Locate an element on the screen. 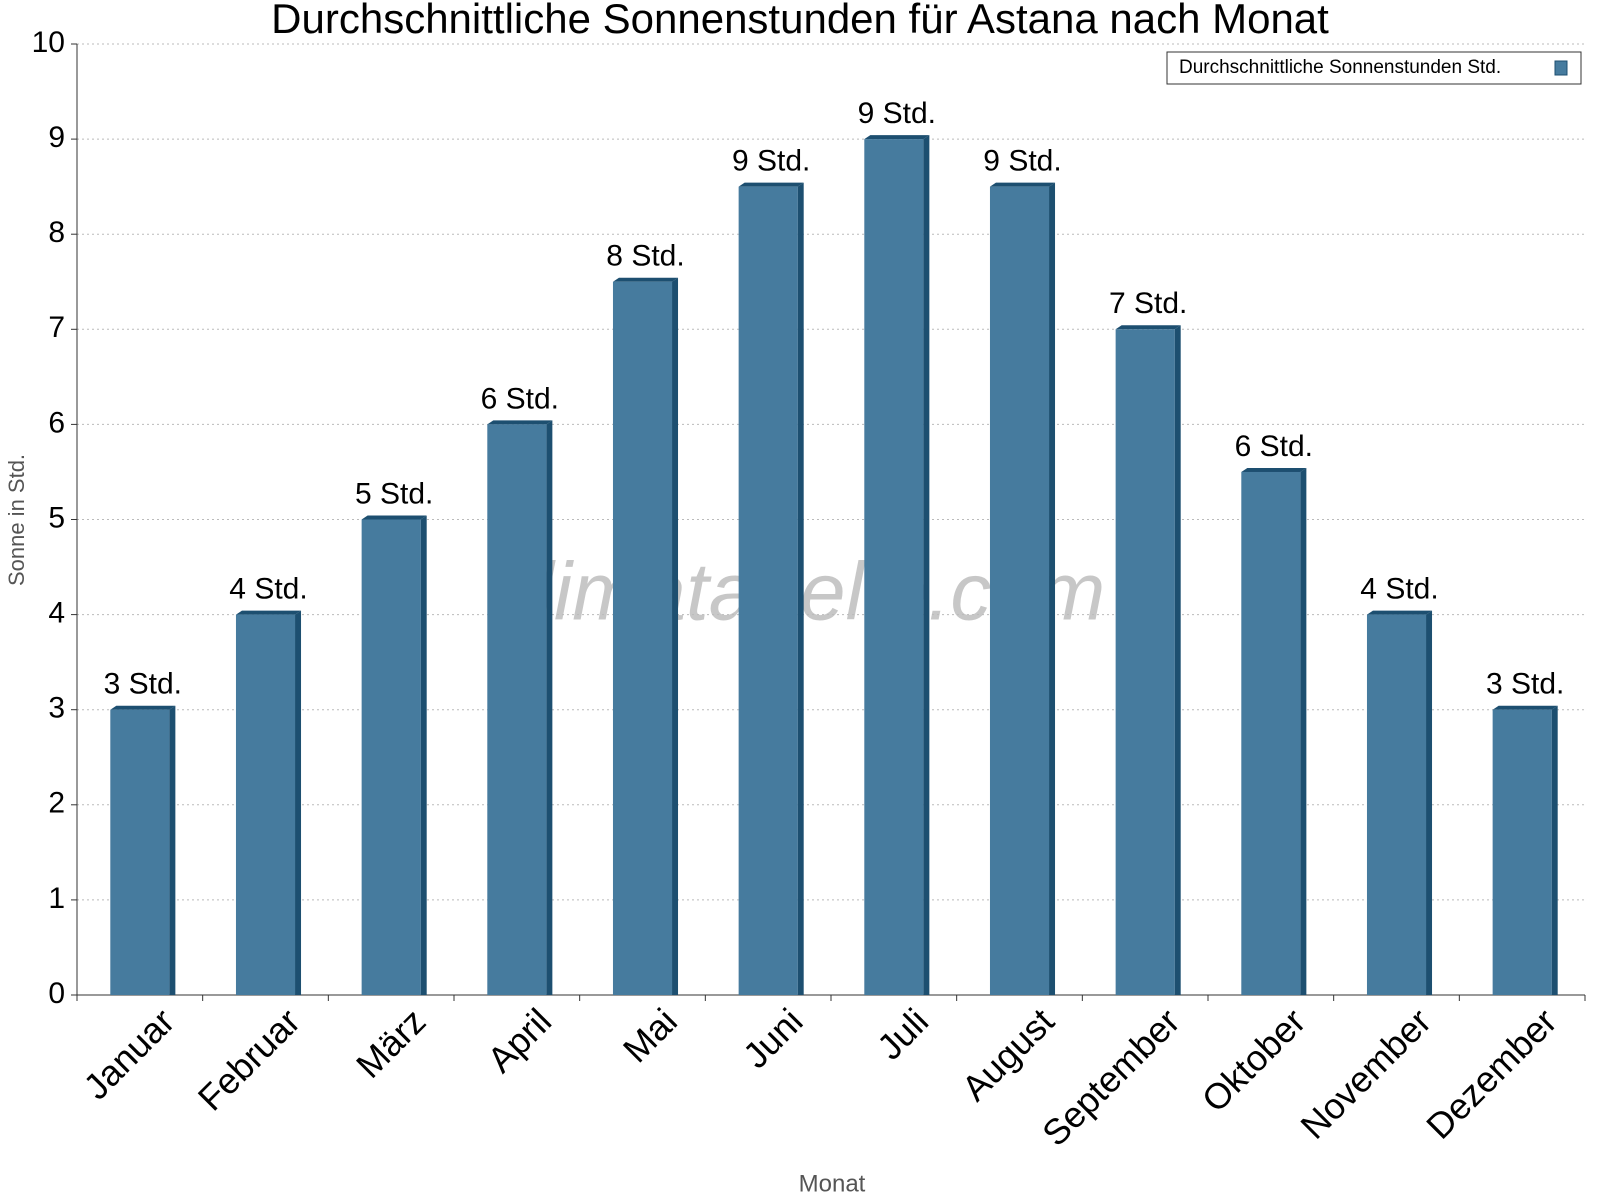 This screenshot has width=1600, height=1200. x-tick-label: September is located at coordinates (1111, 1077).